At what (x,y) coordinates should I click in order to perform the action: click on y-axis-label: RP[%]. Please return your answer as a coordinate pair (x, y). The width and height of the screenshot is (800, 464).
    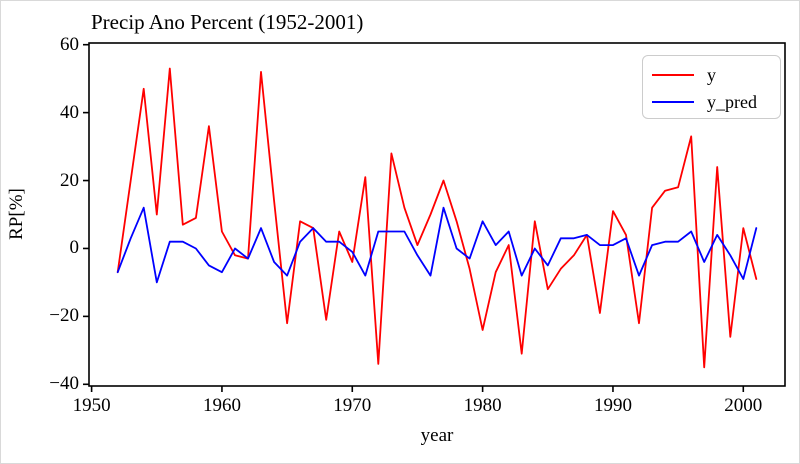
    Looking at the image, I should click on (16, 214).